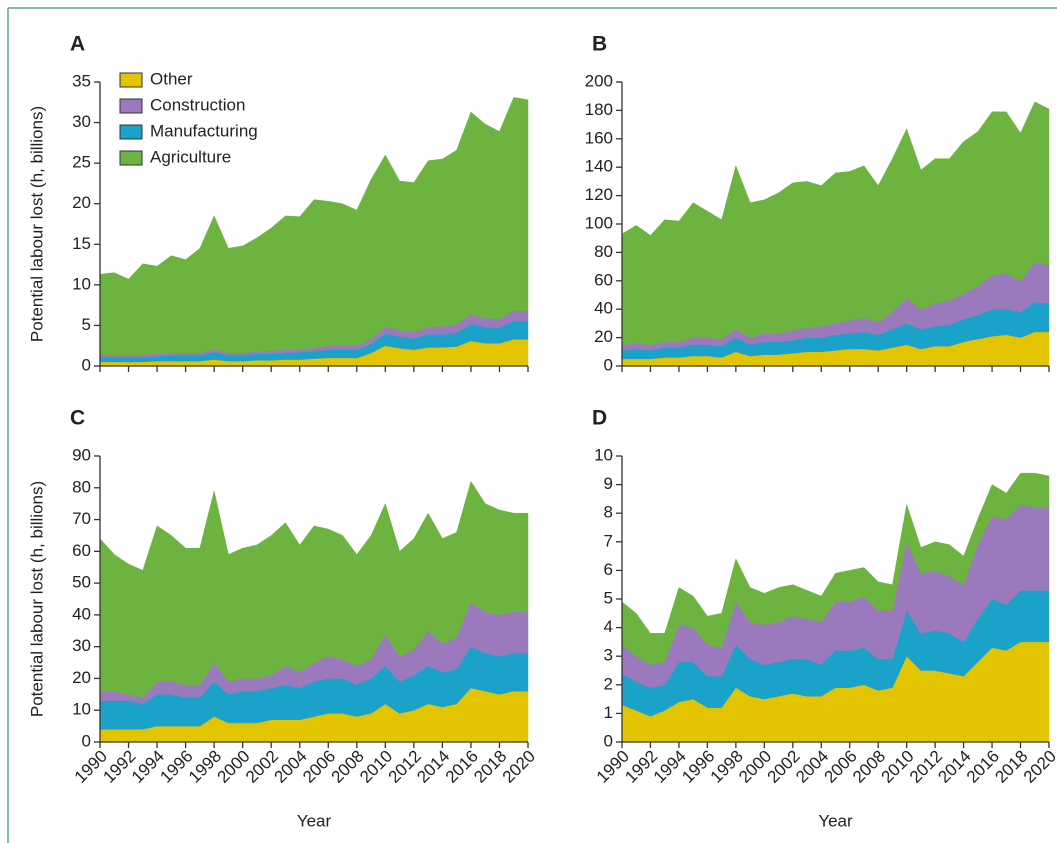 Image resolution: width=1057 pixels, height=843 pixels. I want to click on y-tick-label: 100, so click(599, 222).